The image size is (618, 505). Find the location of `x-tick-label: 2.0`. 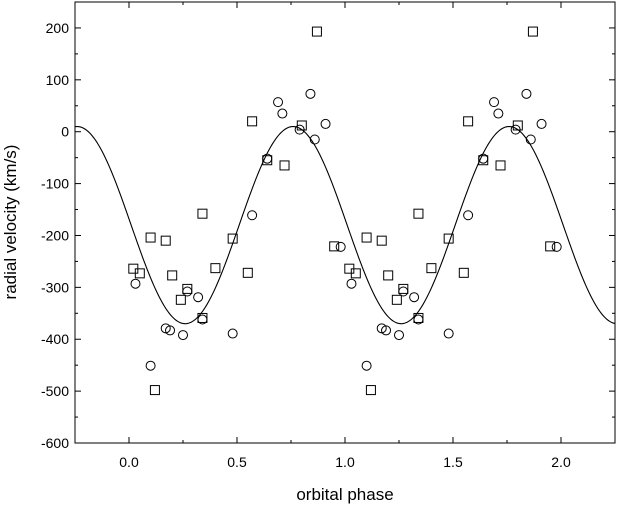

x-tick-label: 2.0 is located at coordinates (561, 462).